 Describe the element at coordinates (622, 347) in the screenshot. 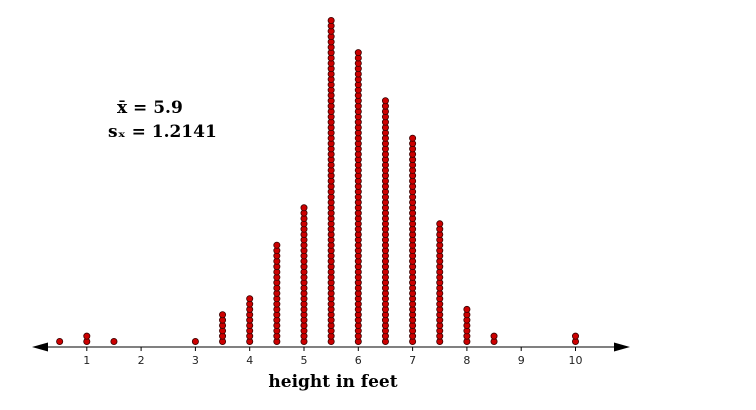

I see `axis-arrow-right` at that location.